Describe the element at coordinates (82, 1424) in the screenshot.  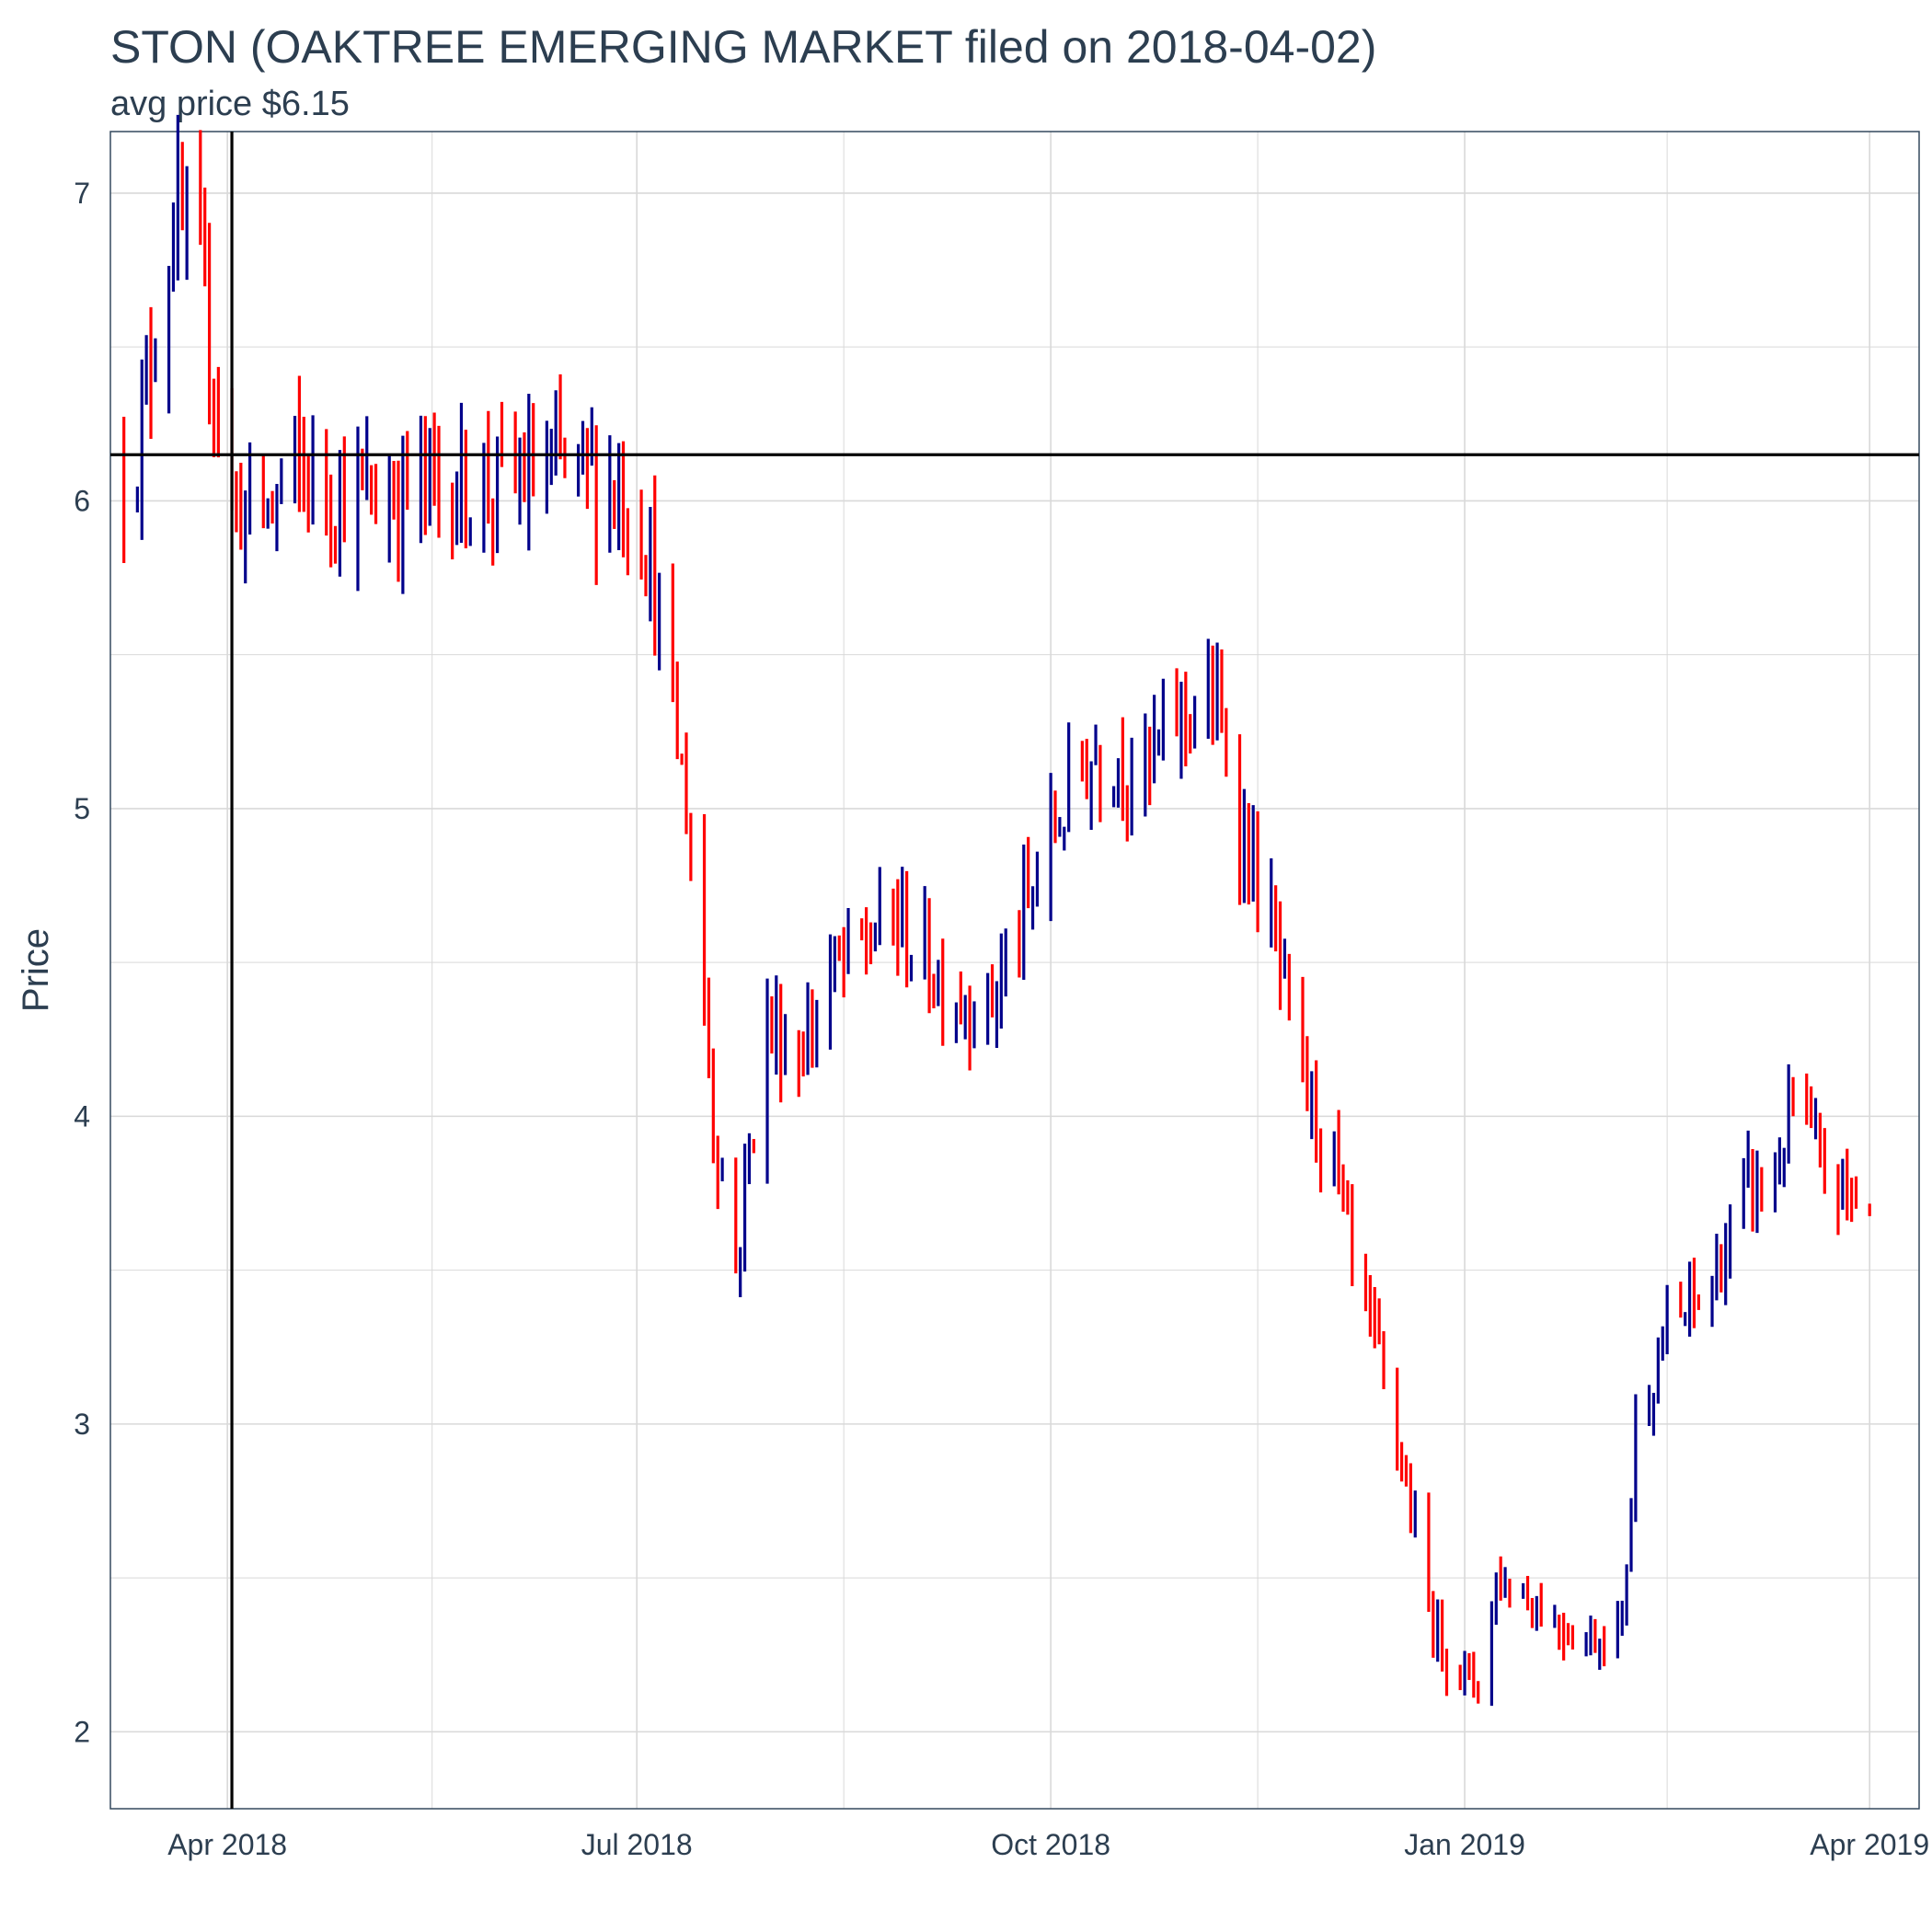
I see `y-tick-label: 3` at that location.